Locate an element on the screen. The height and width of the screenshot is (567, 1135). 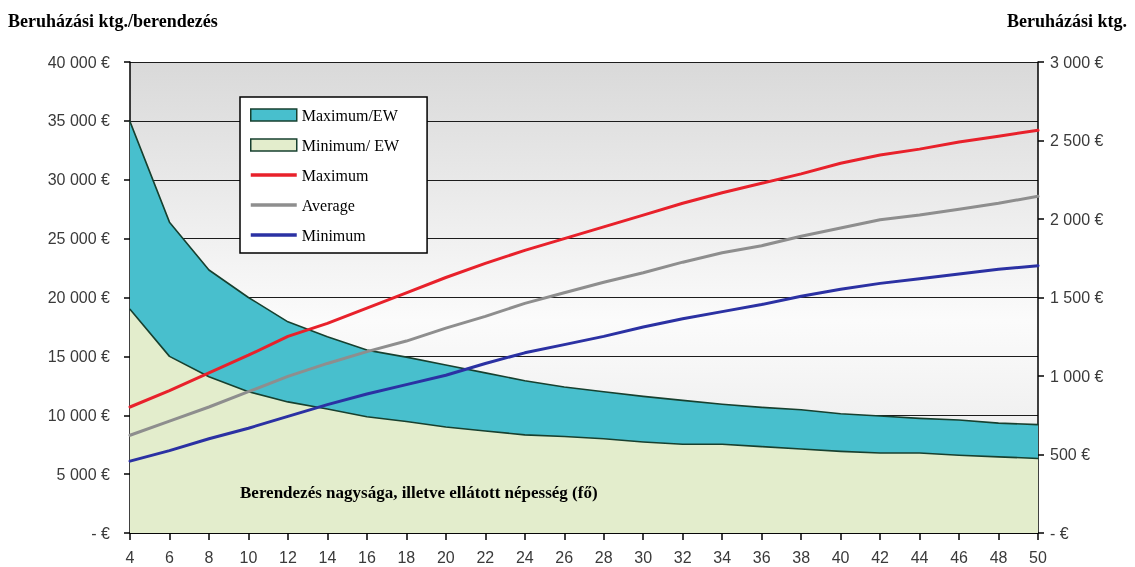
y-tick-label: 15 000 € is located at coordinates (79, 356).